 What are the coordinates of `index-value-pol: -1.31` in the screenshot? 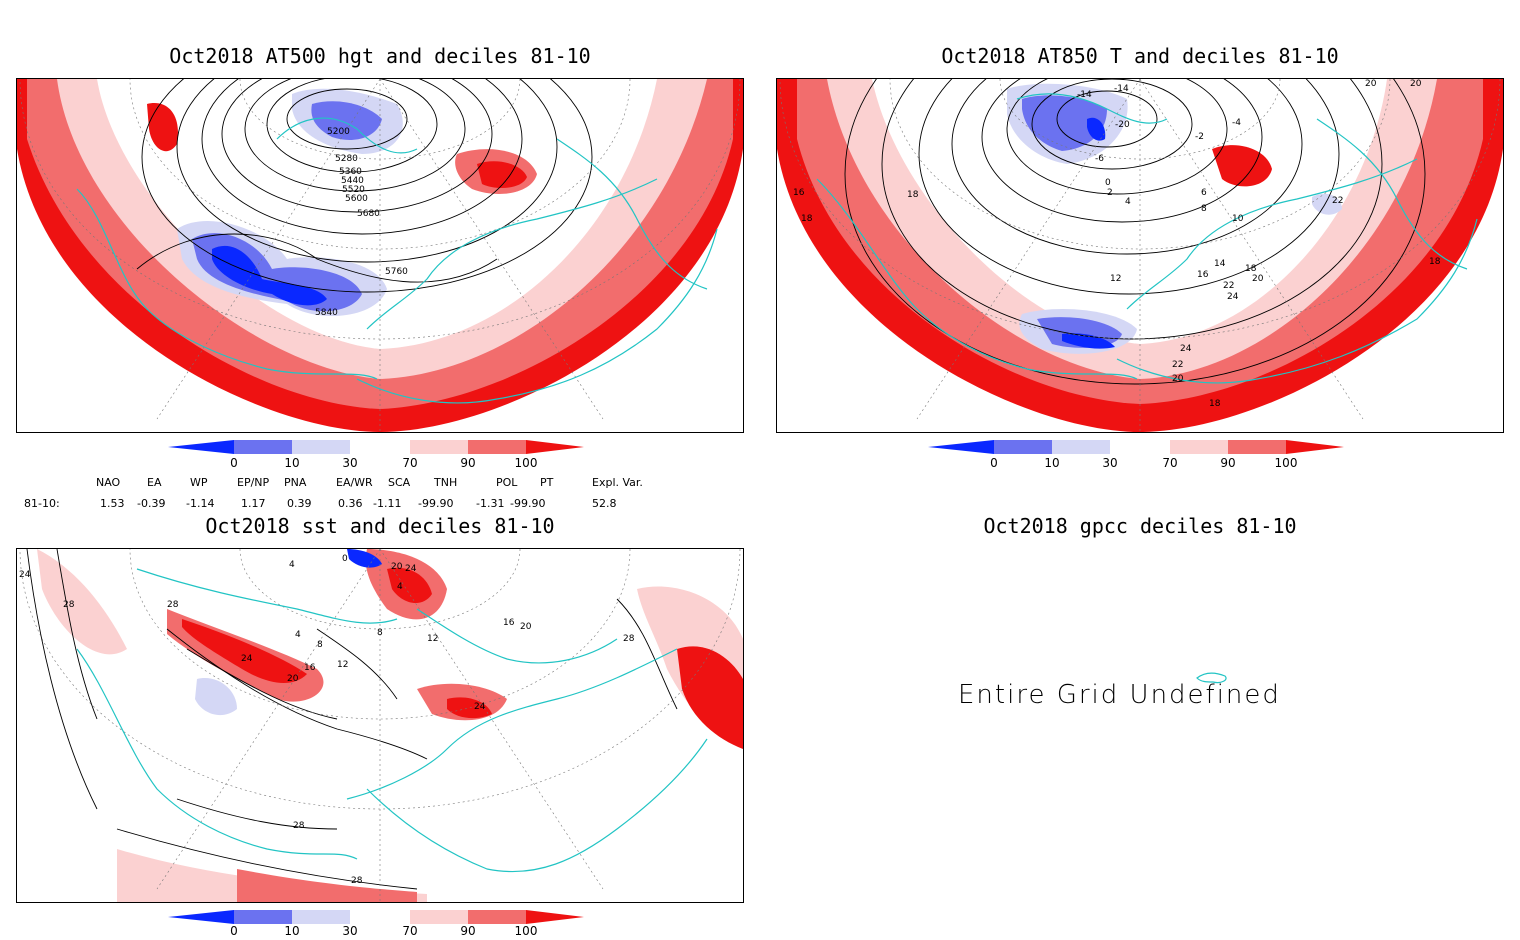 It's located at (490, 503).